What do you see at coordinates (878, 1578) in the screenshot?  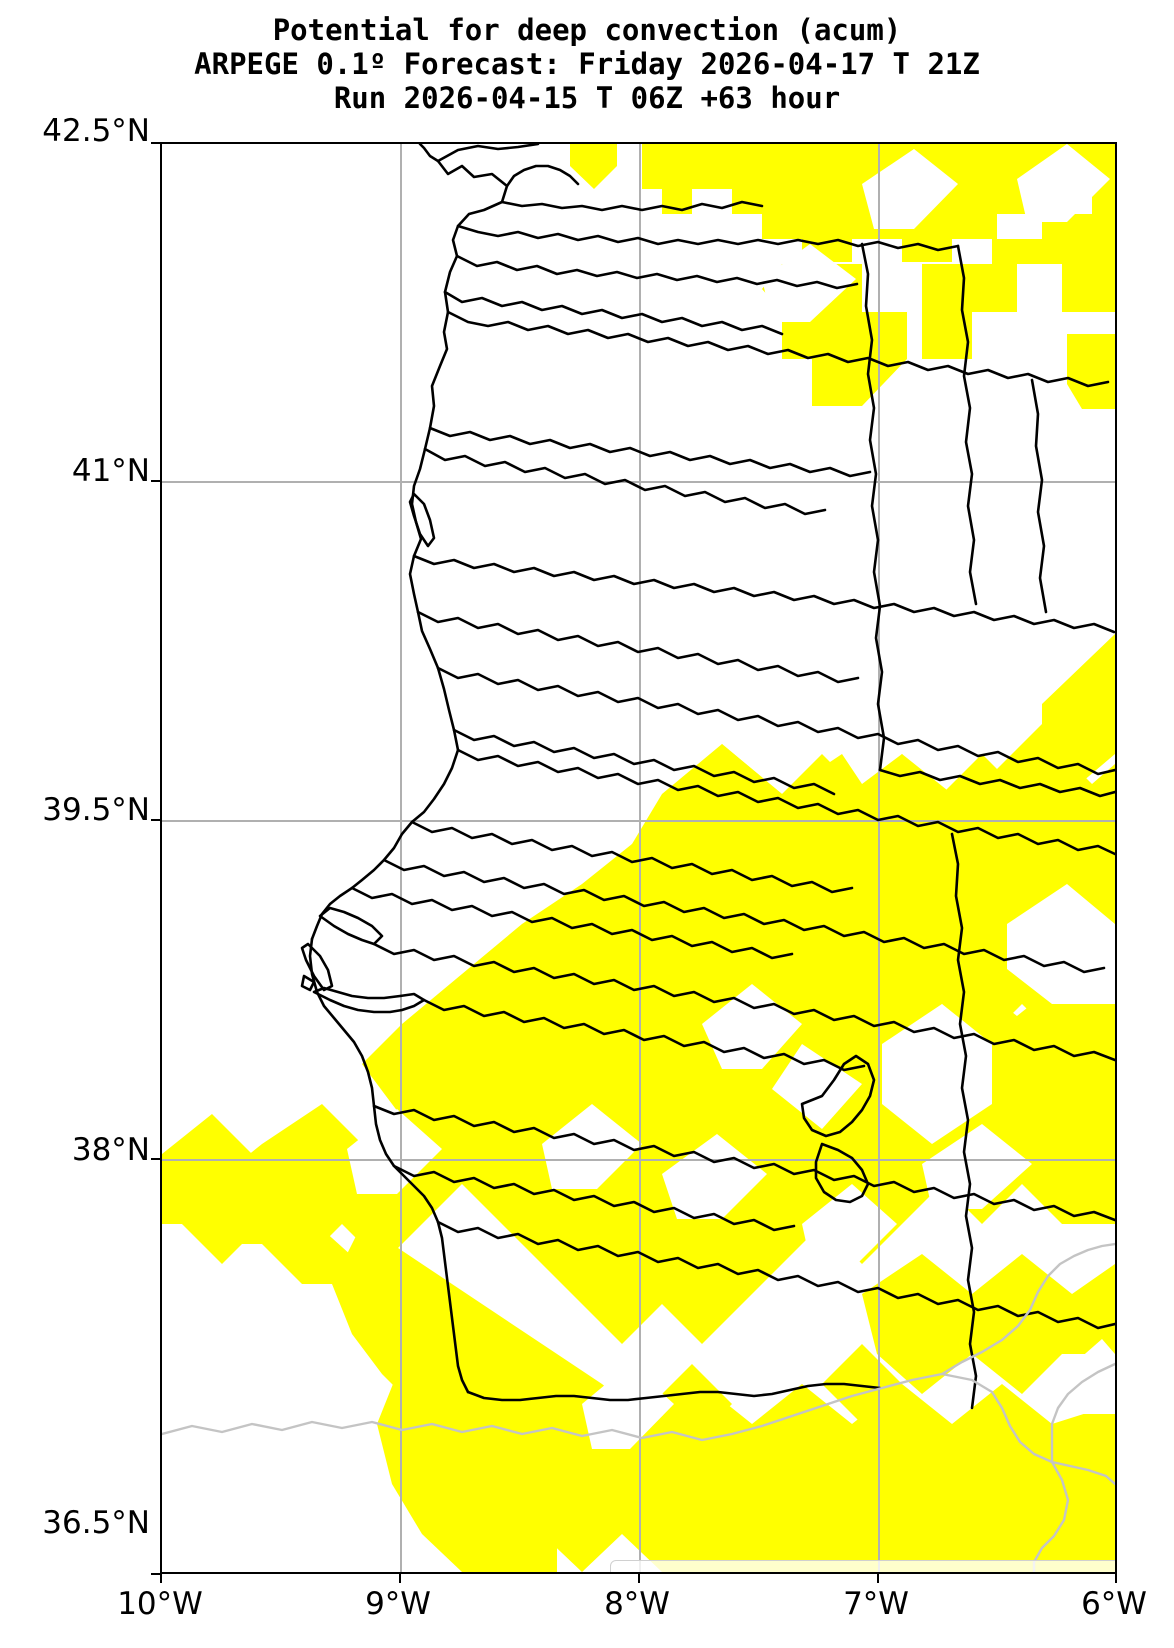 I see `x-tick-mark-7w` at bounding box center [878, 1578].